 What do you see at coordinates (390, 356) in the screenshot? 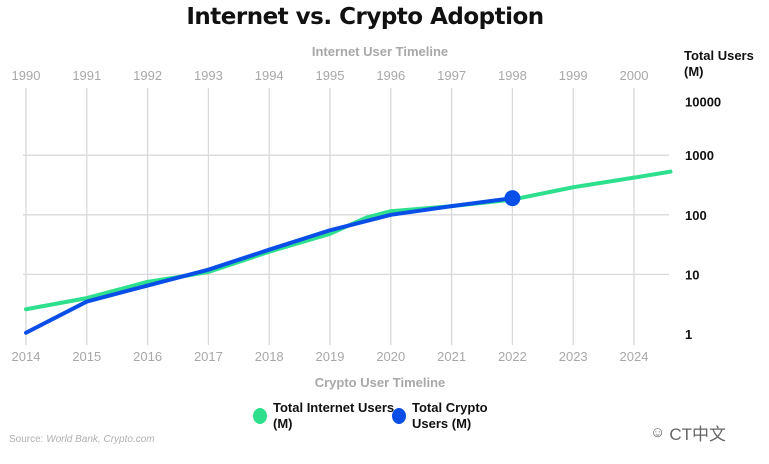
I see `x-tick-label: 2020` at bounding box center [390, 356].